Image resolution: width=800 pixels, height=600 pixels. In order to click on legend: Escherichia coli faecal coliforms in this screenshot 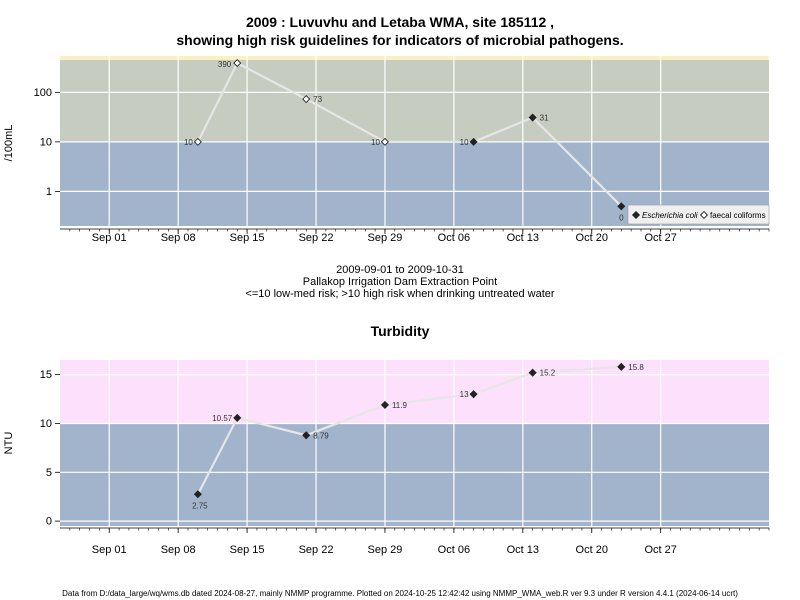, I will do `click(698, 214)`.